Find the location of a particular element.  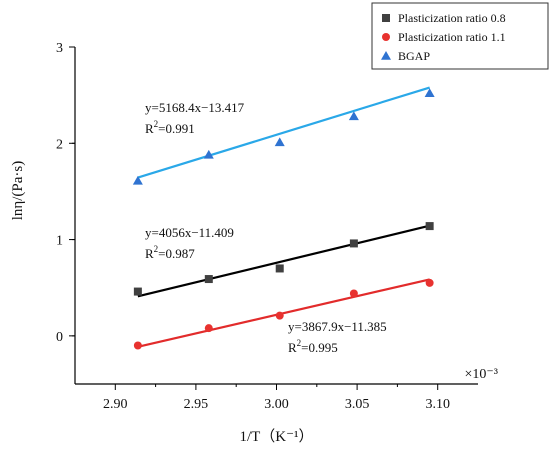

x-axis-title: 1/T（K⁻¹） is located at coordinates (276, 436).